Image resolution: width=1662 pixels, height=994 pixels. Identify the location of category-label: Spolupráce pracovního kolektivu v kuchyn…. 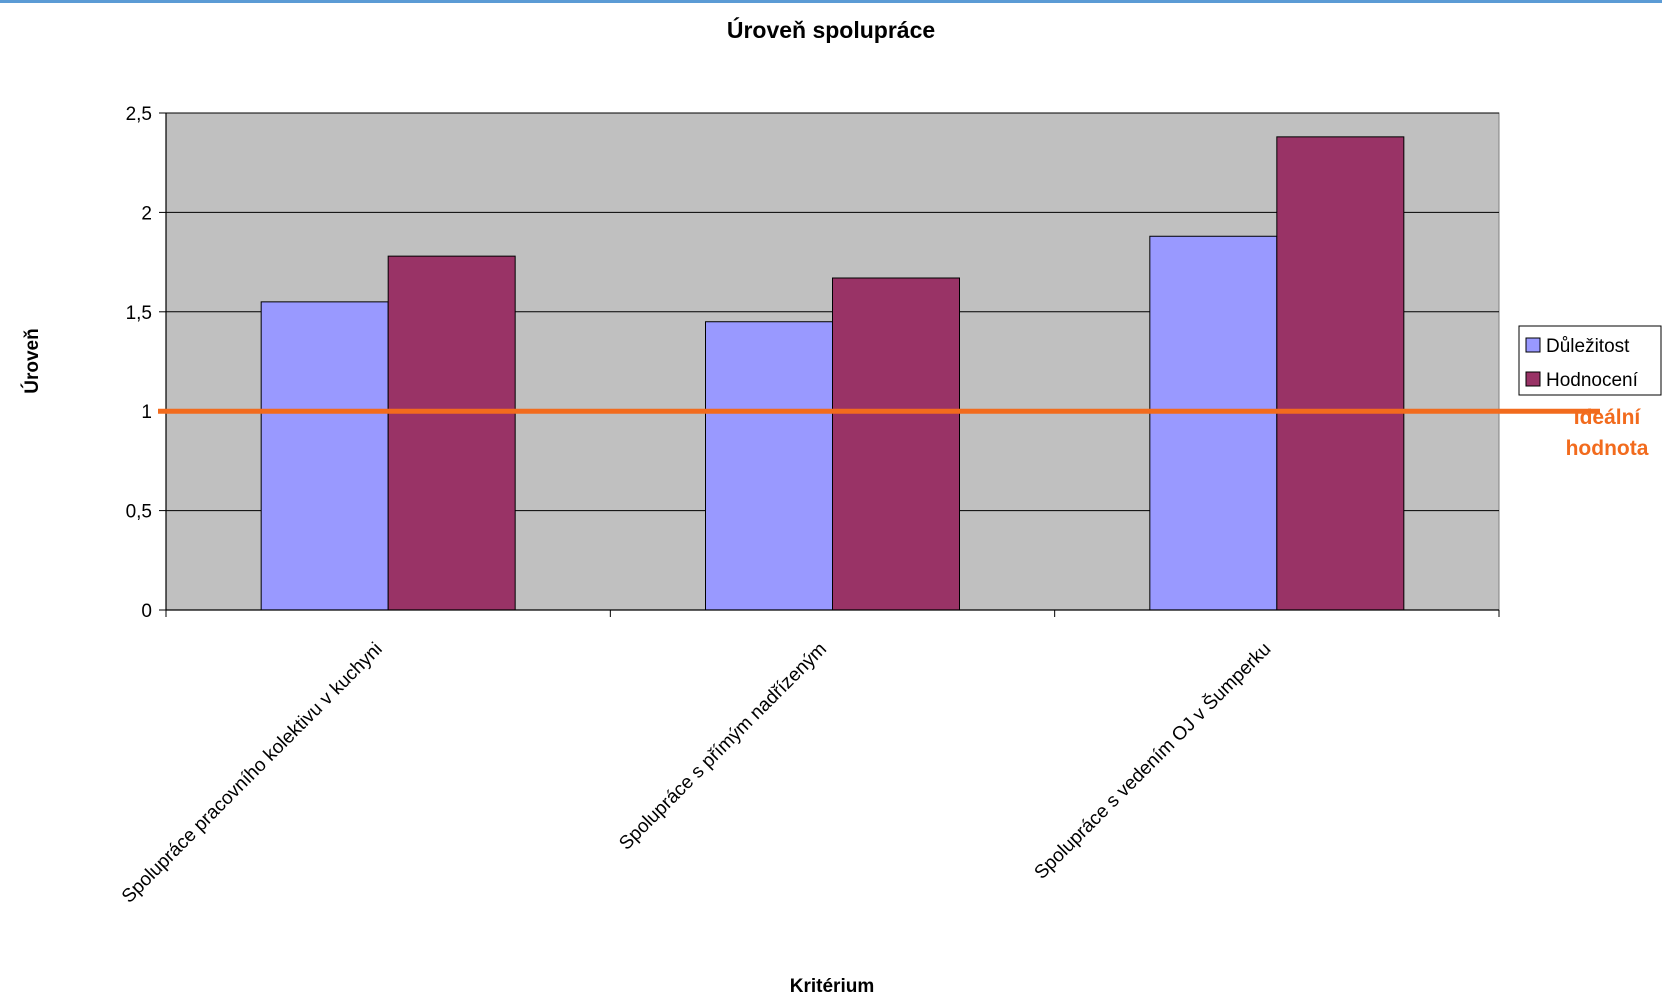
(252, 773).